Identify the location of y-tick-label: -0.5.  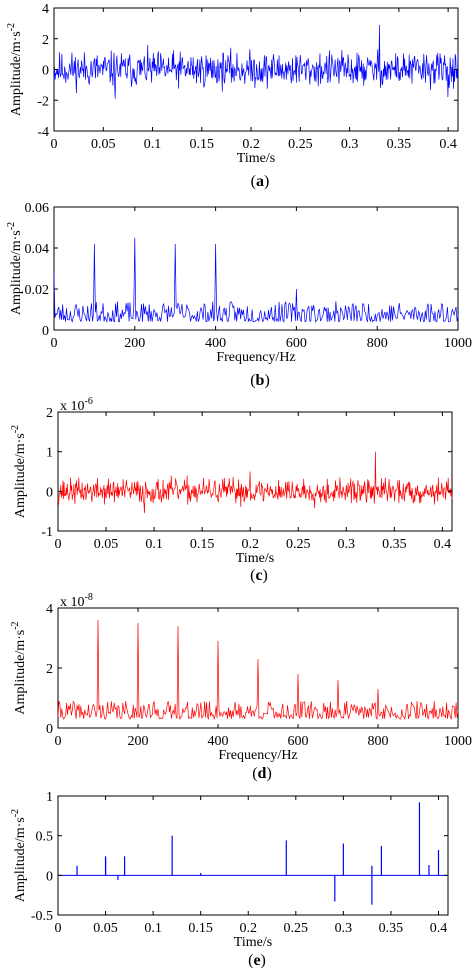
(42, 916).